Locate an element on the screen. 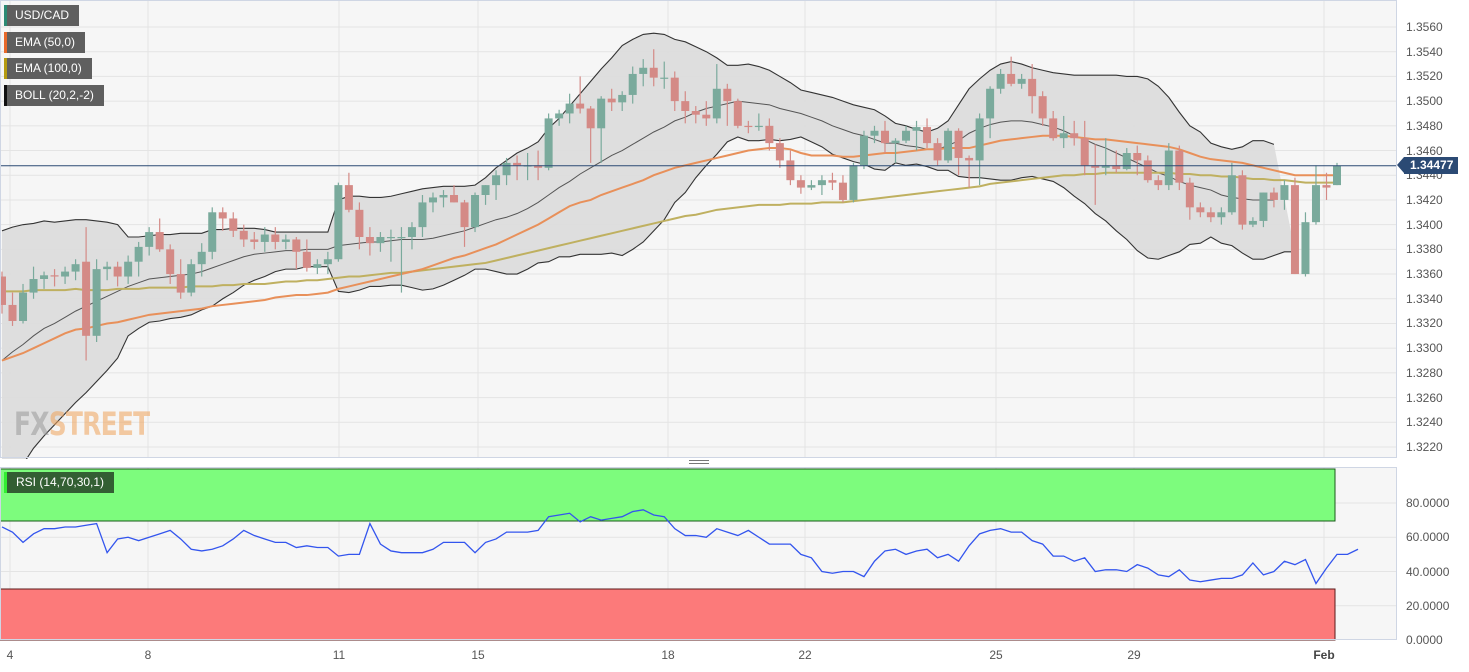 This screenshot has height=672, width=1469. fxstreet-logo: FXSTREET is located at coordinates (82, 424).